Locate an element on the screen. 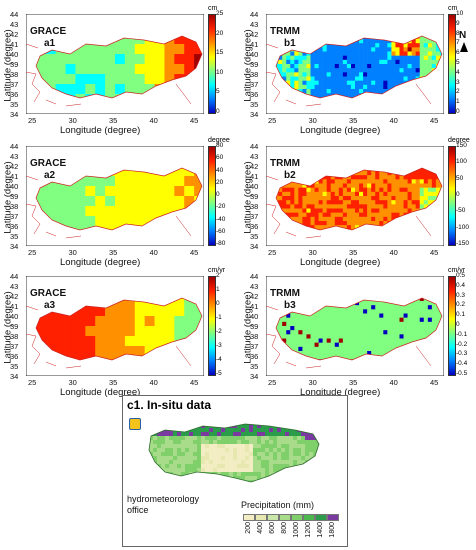 Image resolution: width=476 pixels, height=550 pixels. panel-tag: b1 is located at coordinates (290, 43).